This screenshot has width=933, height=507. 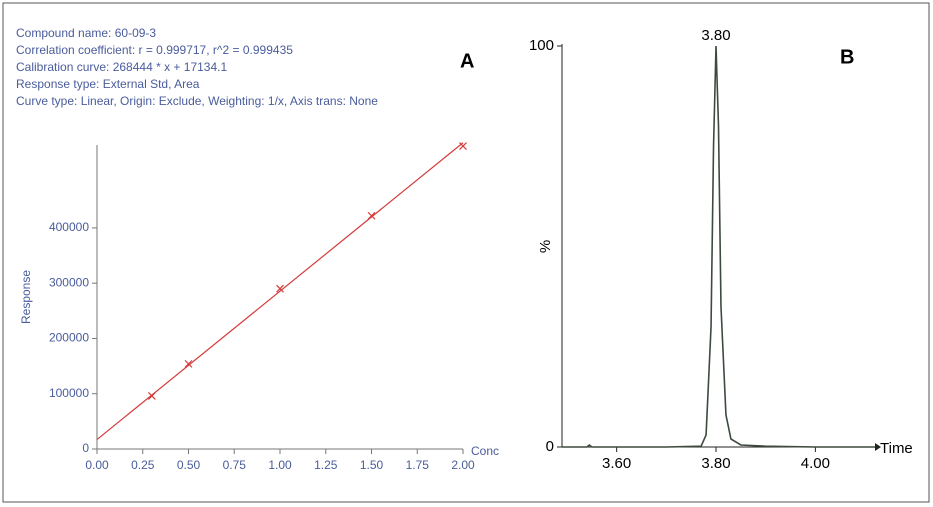 I want to click on y-tick-label: 200000, so click(x=69, y=338).